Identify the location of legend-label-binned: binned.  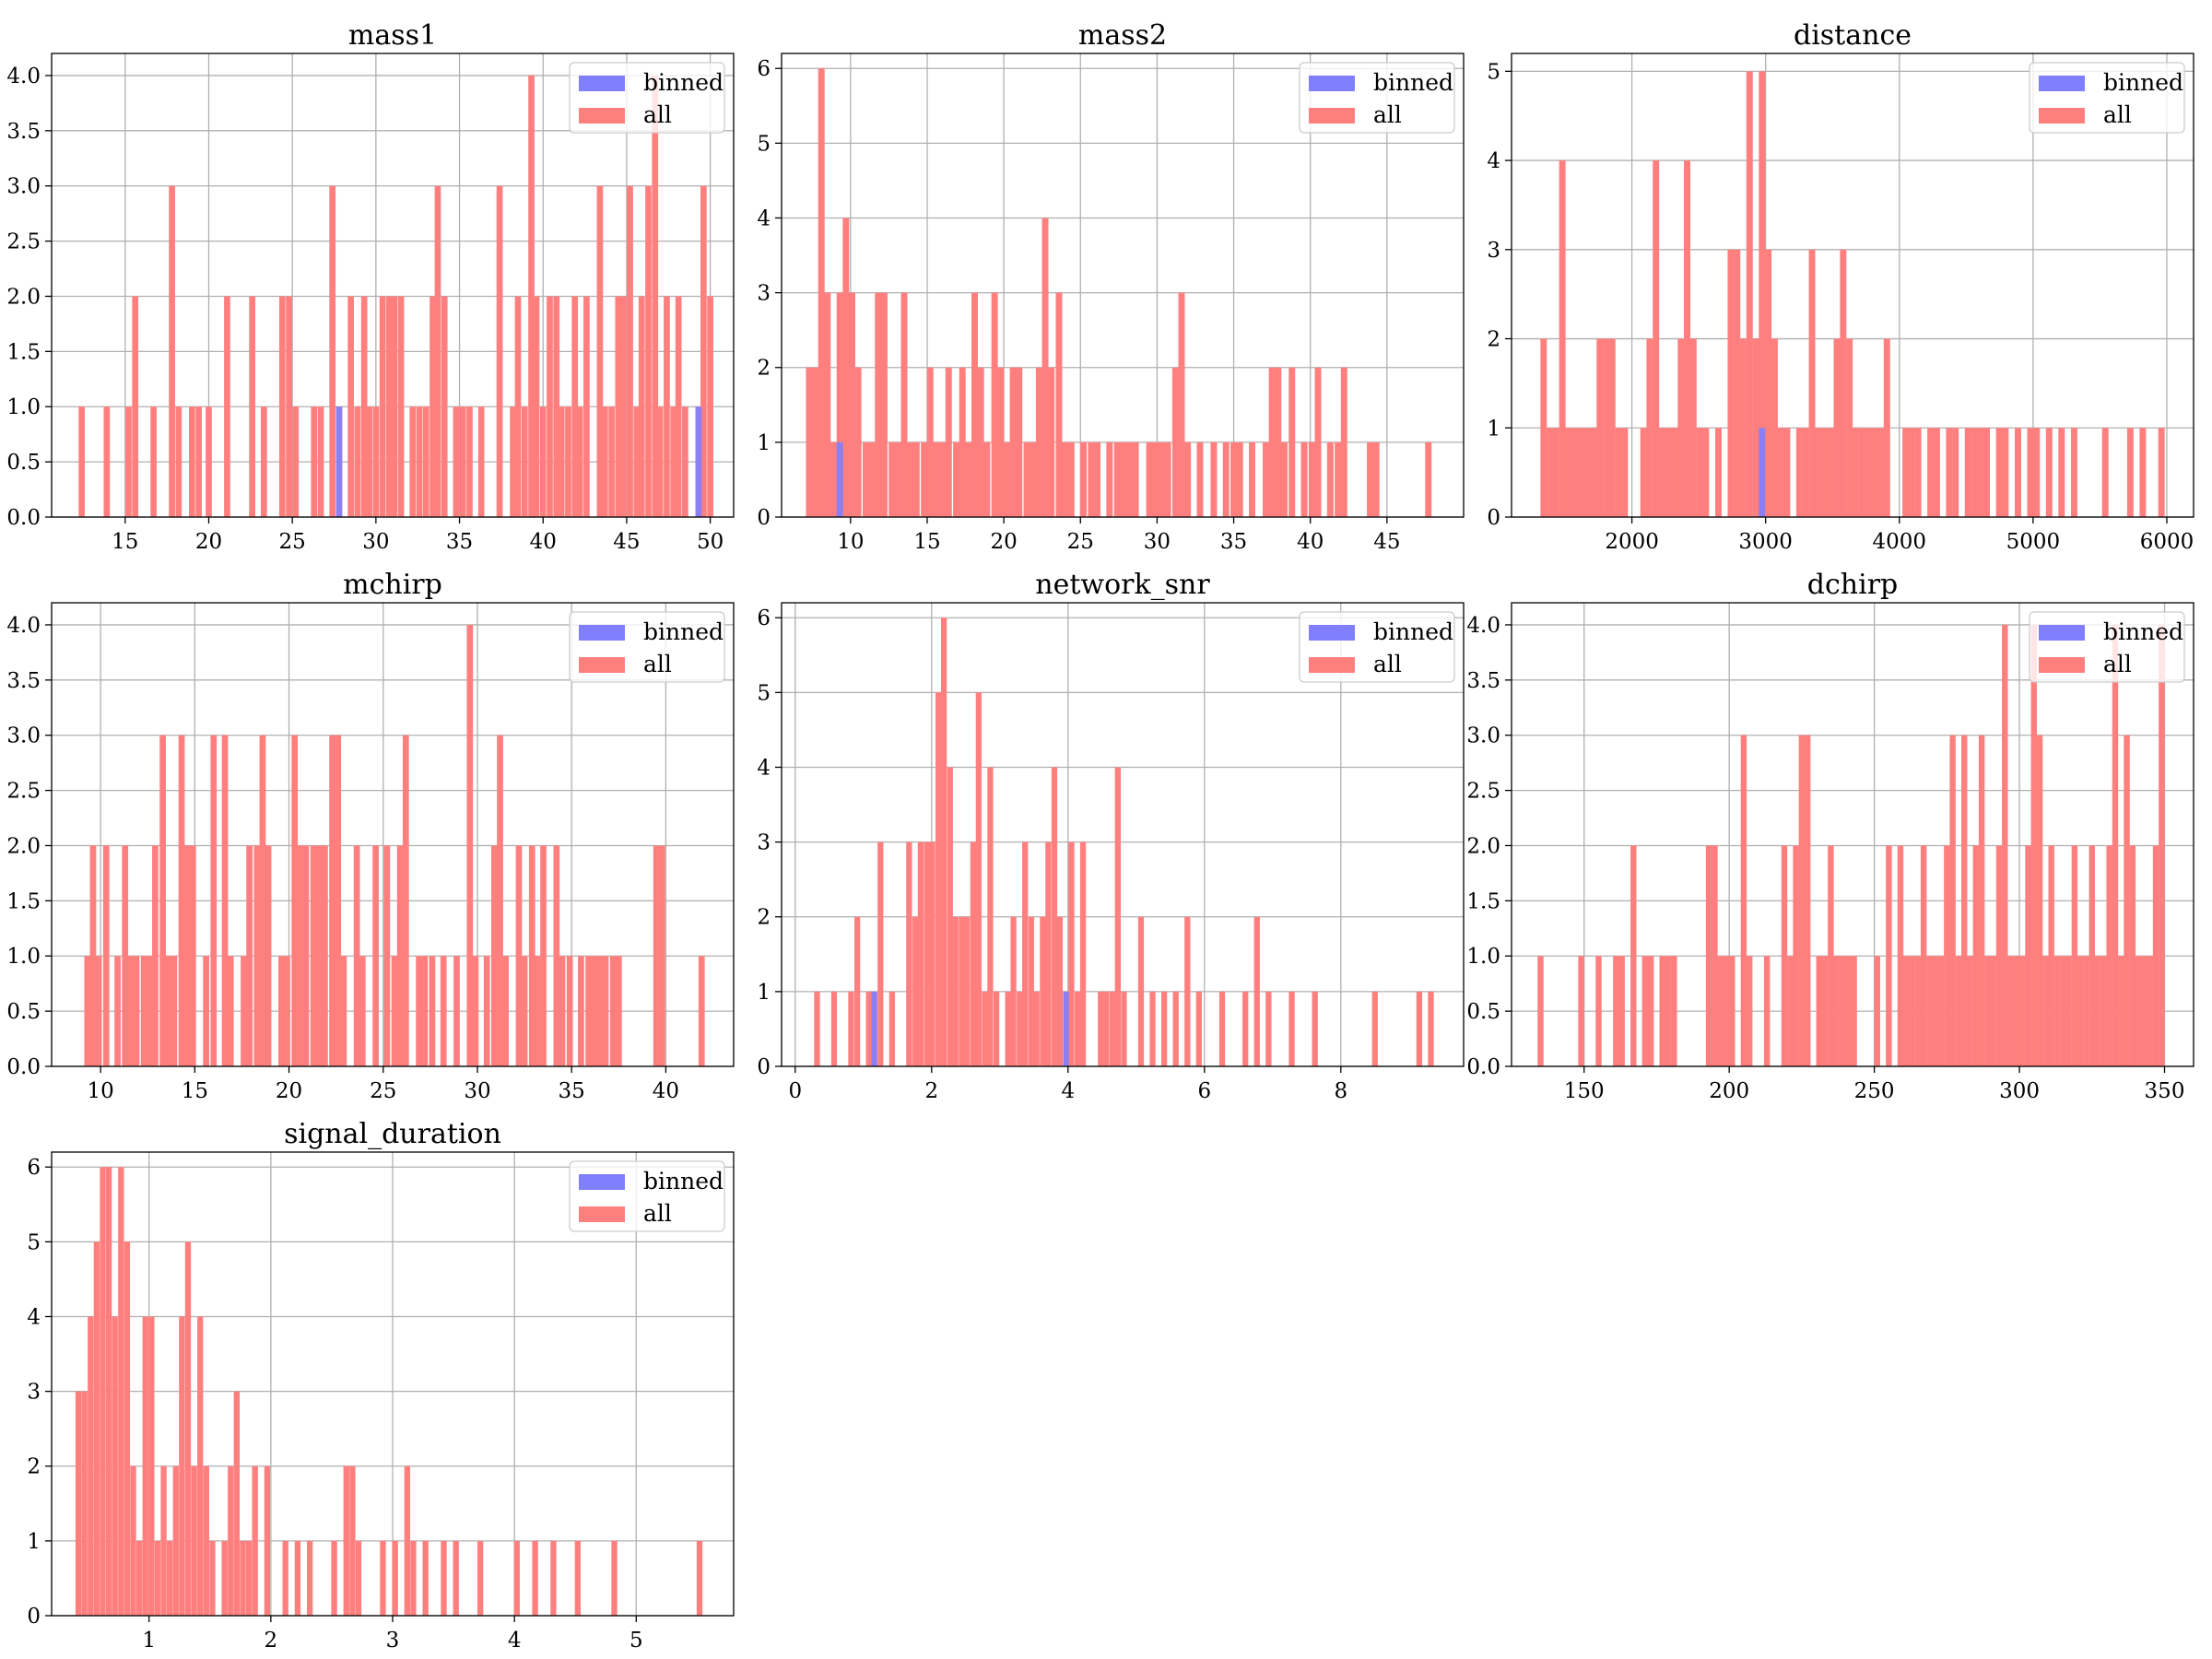
(1413, 631).